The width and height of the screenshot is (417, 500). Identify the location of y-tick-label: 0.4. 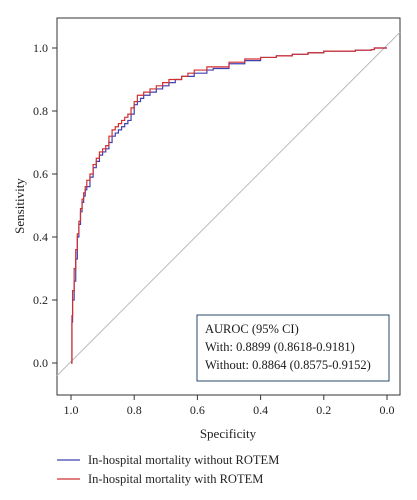
(40, 237).